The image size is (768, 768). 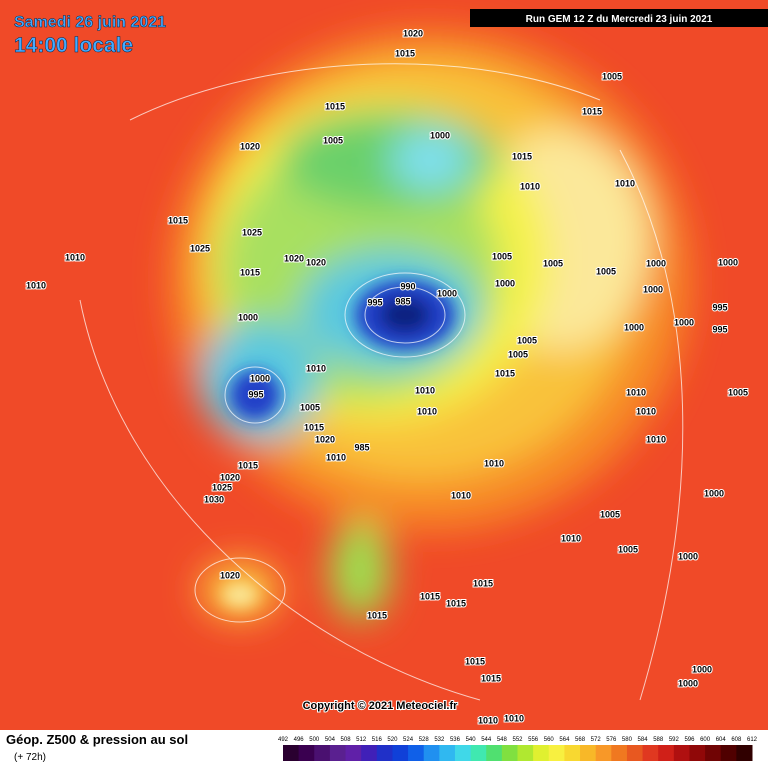 What do you see at coordinates (549, 740) in the screenshot?
I see `scale-label: 560` at bounding box center [549, 740].